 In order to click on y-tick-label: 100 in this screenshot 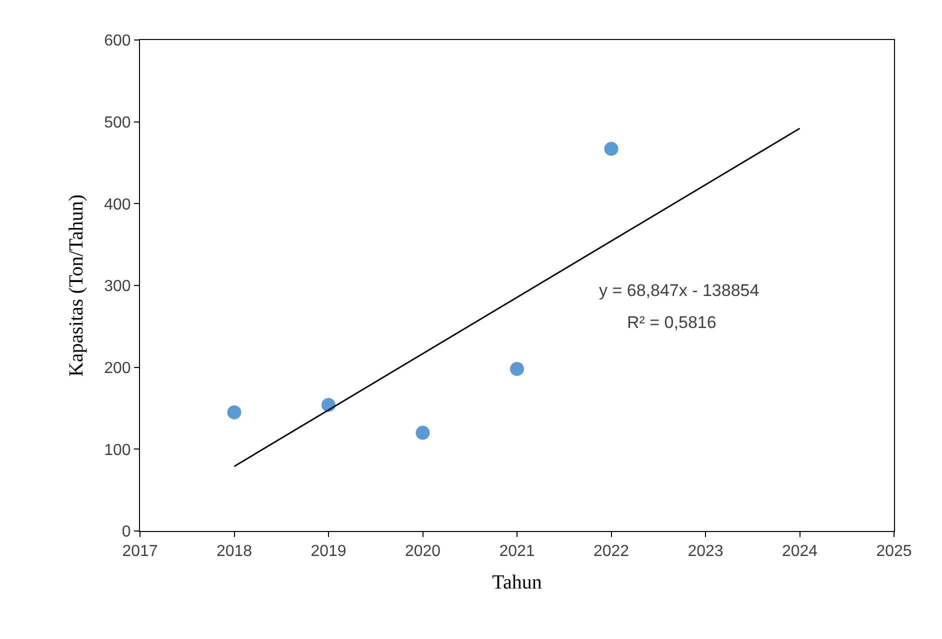, I will do `click(117, 450)`.